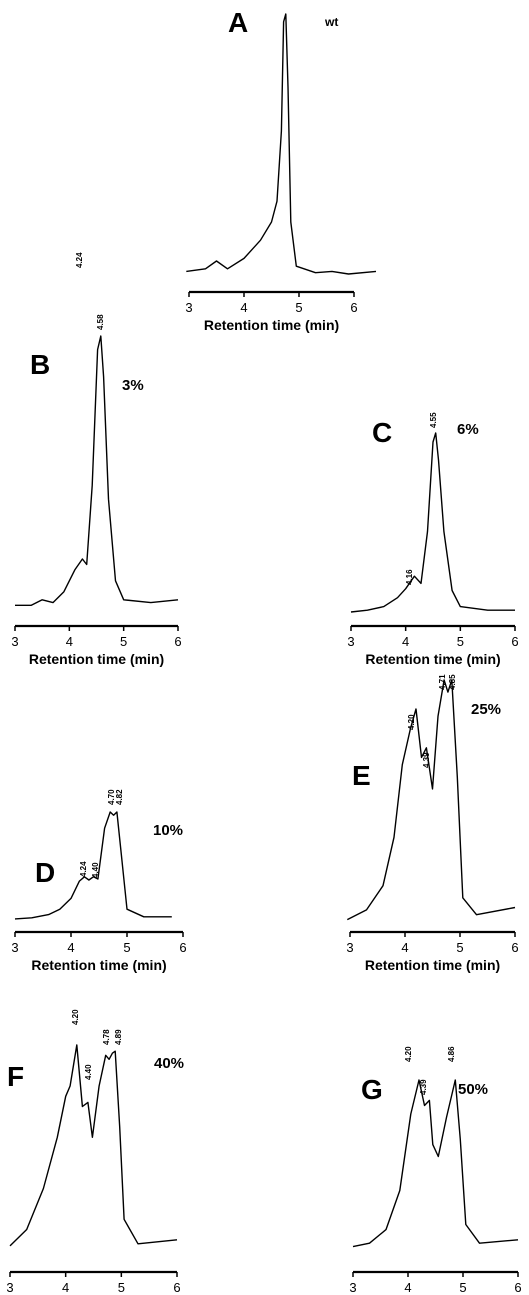  I want to click on x-axis-label-e: Retention time (min), so click(432, 965).